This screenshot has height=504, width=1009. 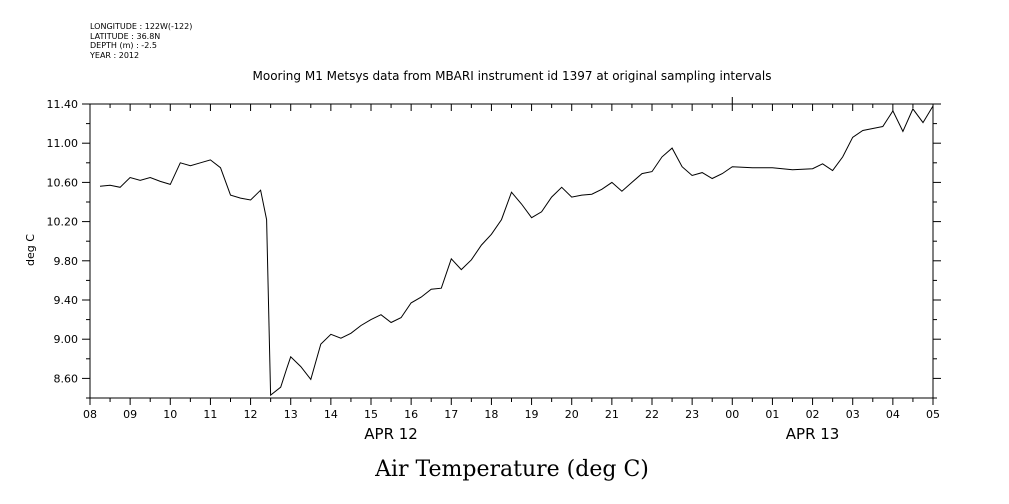 I want to click on x-tick-label: 11, so click(x=210, y=414).